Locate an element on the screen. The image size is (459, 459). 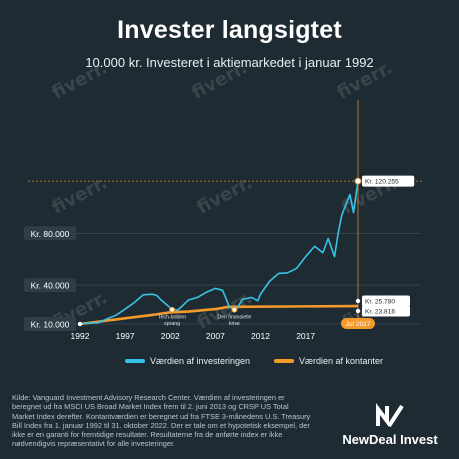
brand-block: NewDeal Invest is located at coordinates (390, 424).